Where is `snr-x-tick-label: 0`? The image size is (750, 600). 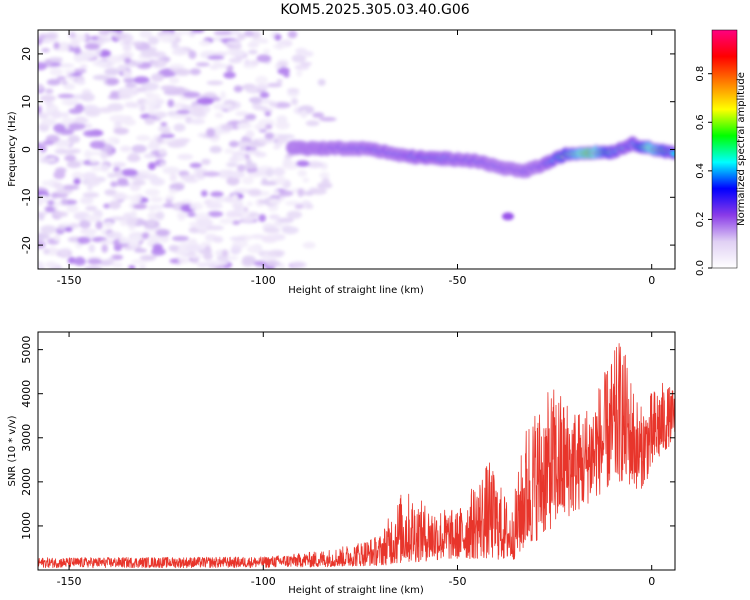
snr-x-tick-label: 0 is located at coordinates (651, 581).